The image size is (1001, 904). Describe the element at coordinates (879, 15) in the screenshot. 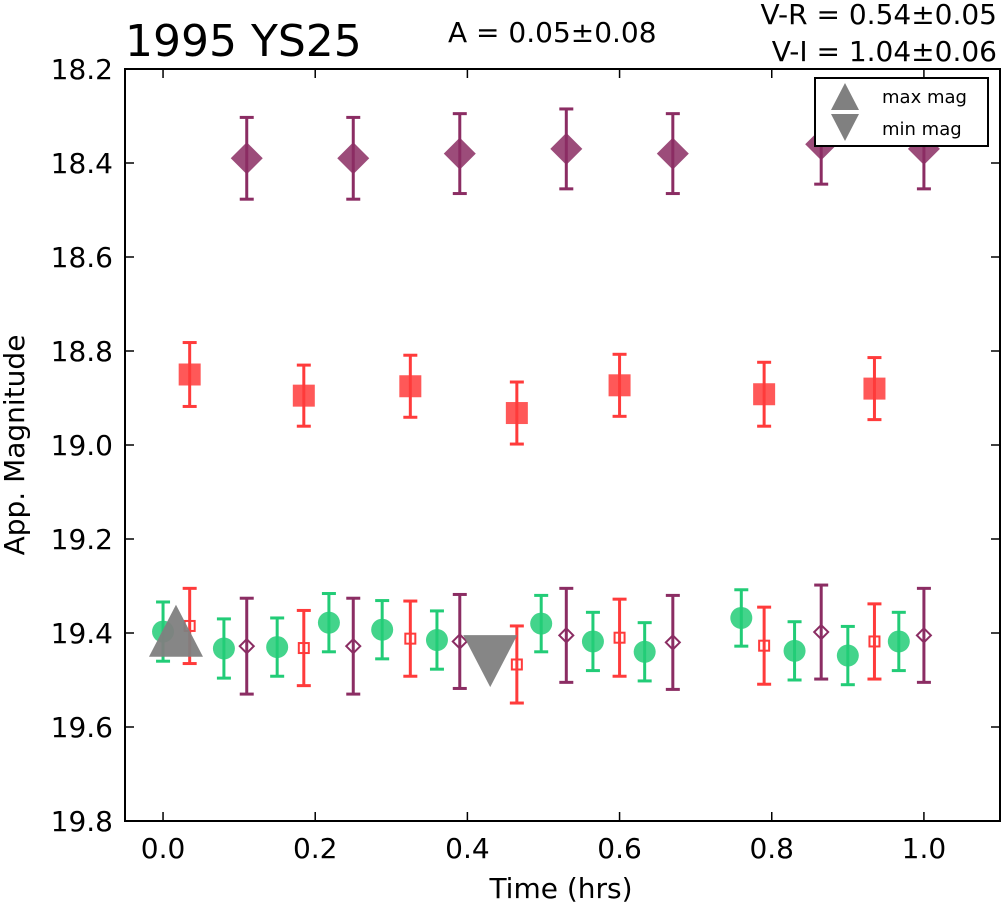

I see `color-index-vr-label: V-R = 0.54±0.05` at that location.